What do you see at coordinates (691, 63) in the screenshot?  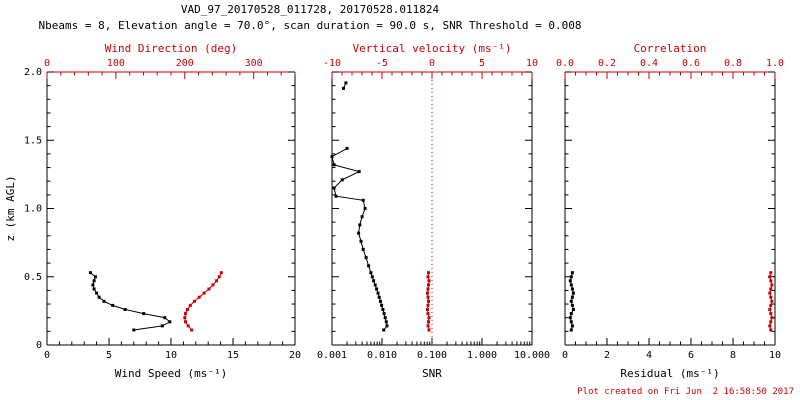 I see `tick-label-residual-top: 0.6` at bounding box center [691, 63].